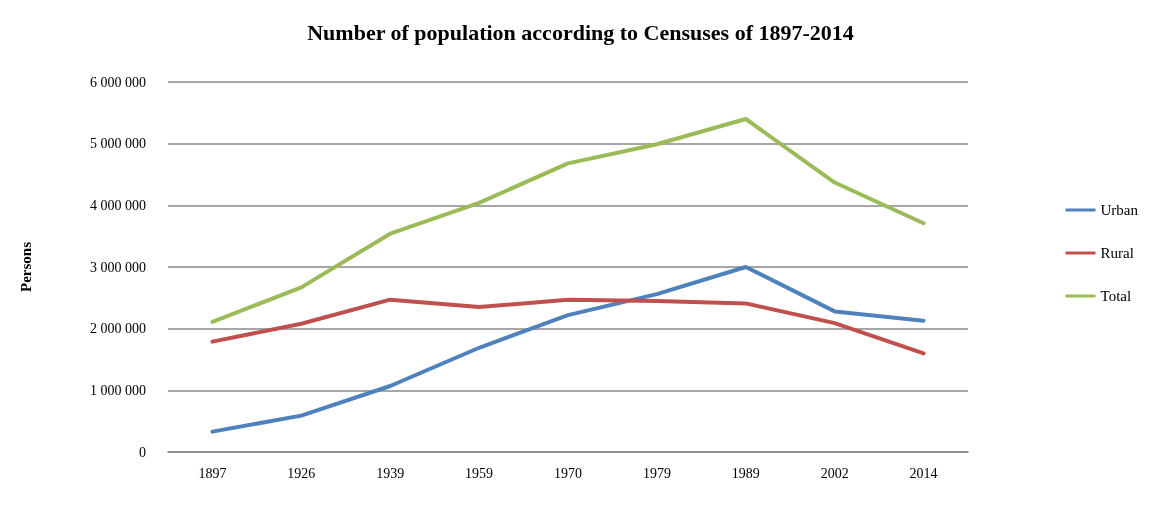  What do you see at coordinates (479, 473) in the screenshot?
I see `x-tick-label: 1959` at bounding box center [479, 473].